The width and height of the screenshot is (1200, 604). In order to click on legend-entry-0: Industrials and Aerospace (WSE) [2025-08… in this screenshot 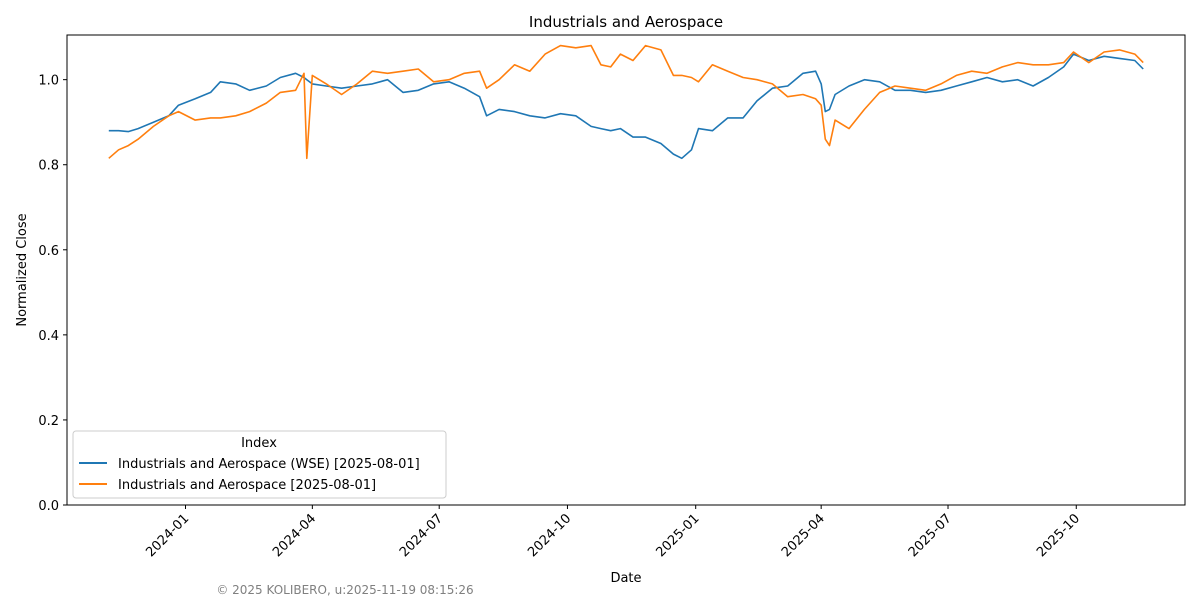, I will do `click(269, 464)`.